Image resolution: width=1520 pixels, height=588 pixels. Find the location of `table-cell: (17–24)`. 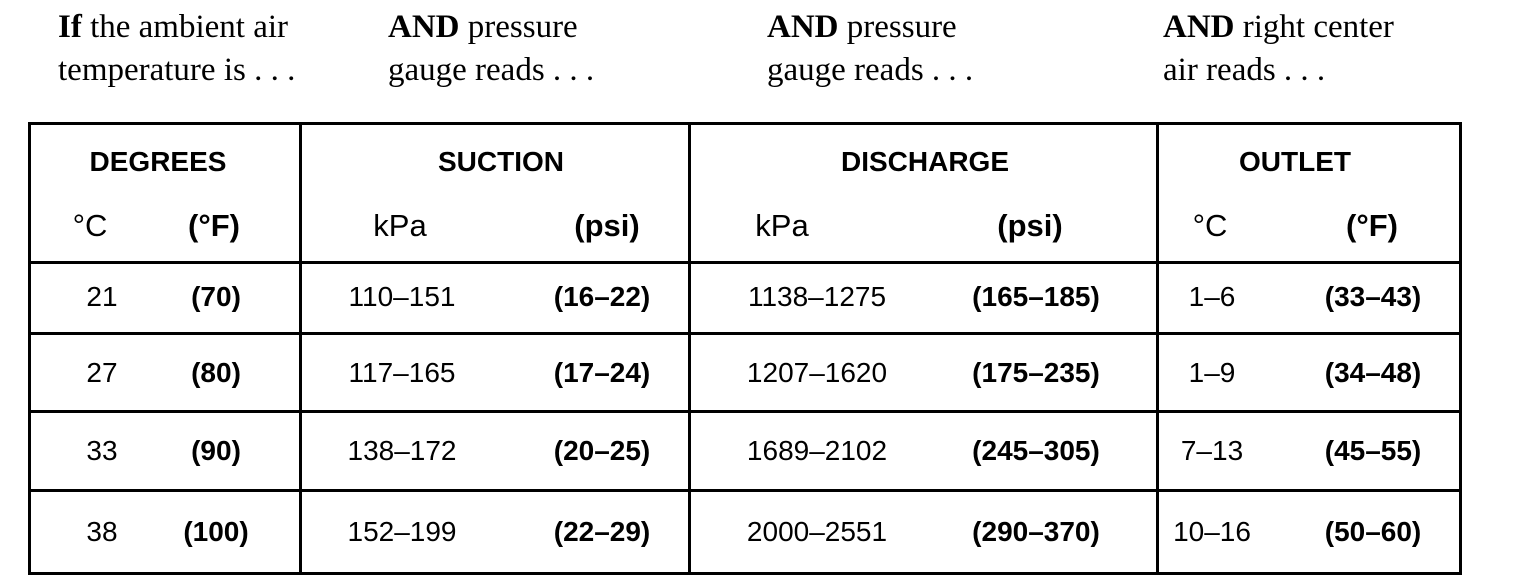

table-cell: (17–24) is located at coordinates (602, 372).